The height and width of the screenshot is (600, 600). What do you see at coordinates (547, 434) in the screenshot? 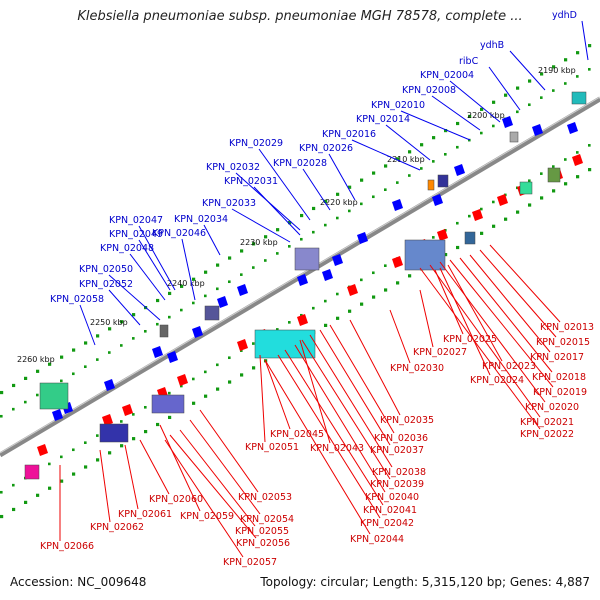
I see `lower-gene-label: KPN_02022` at bounding box center [547, 434].